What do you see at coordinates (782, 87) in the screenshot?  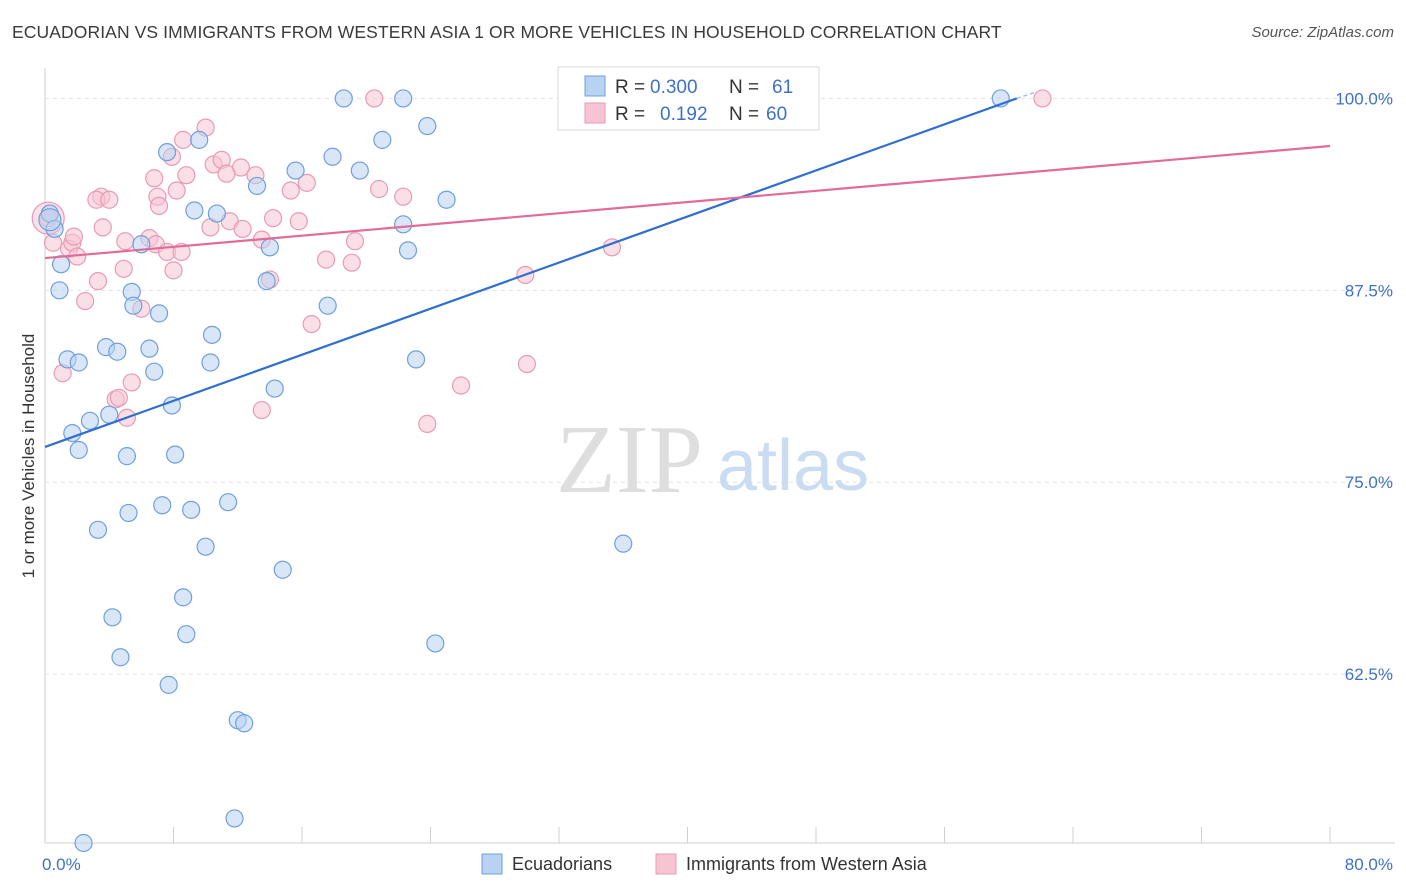 I see `legend-n-value-1: 61` at bounding box center [782, 87].